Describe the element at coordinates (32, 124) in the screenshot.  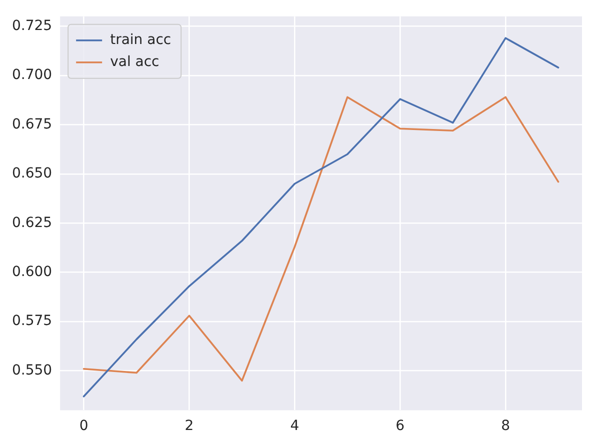
I see `y-tick-label: 0.675` at that location.